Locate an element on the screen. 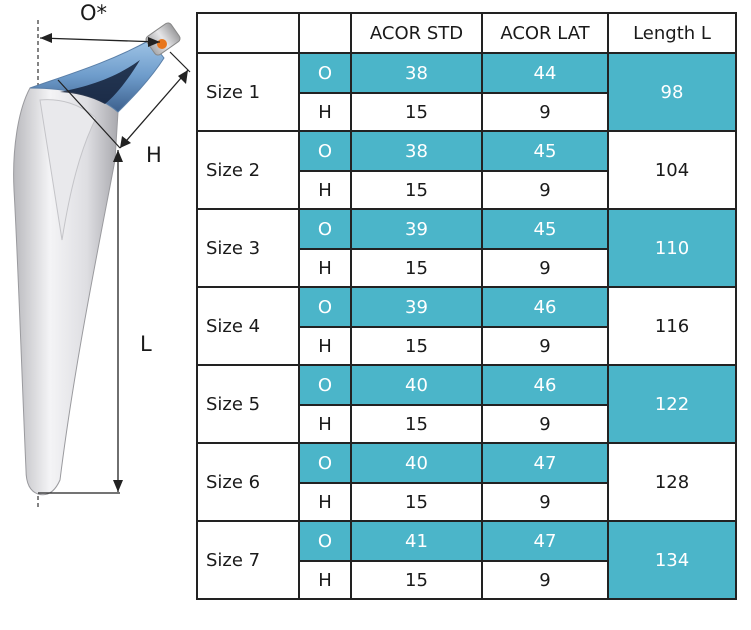 This screenshot has width=751, height=630. size-name-cell: Size 1 is located at coordinates (248, 92).